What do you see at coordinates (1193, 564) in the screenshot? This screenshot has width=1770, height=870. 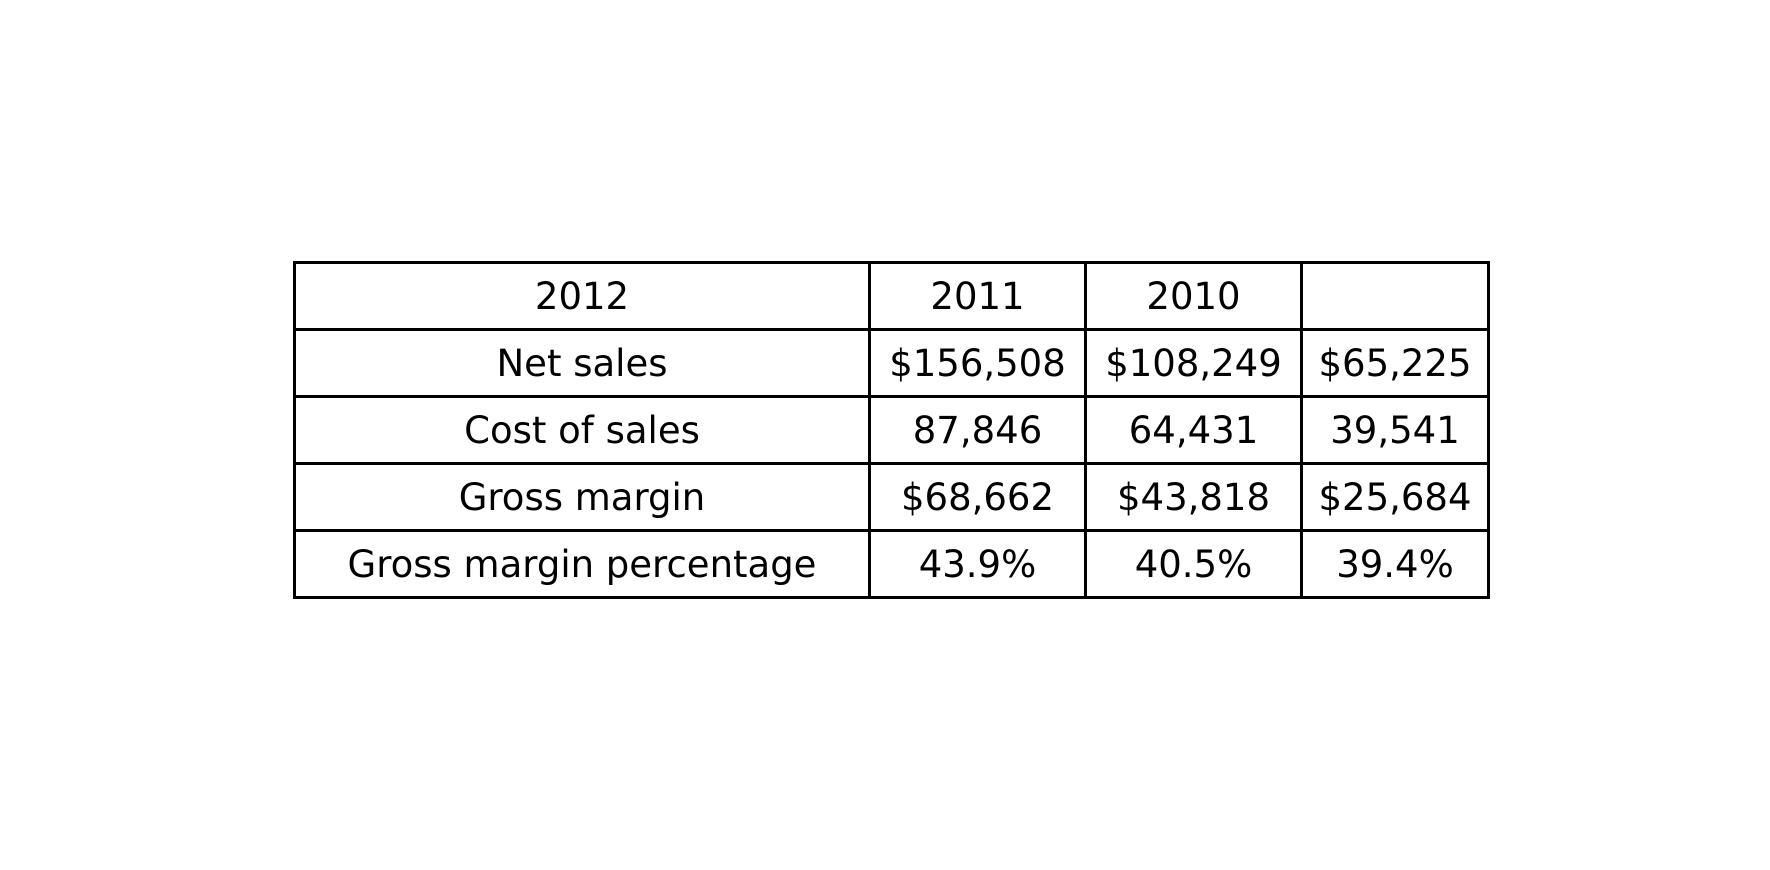 I see `value-cell: 40.5%` at bounding box center [1193, 564].